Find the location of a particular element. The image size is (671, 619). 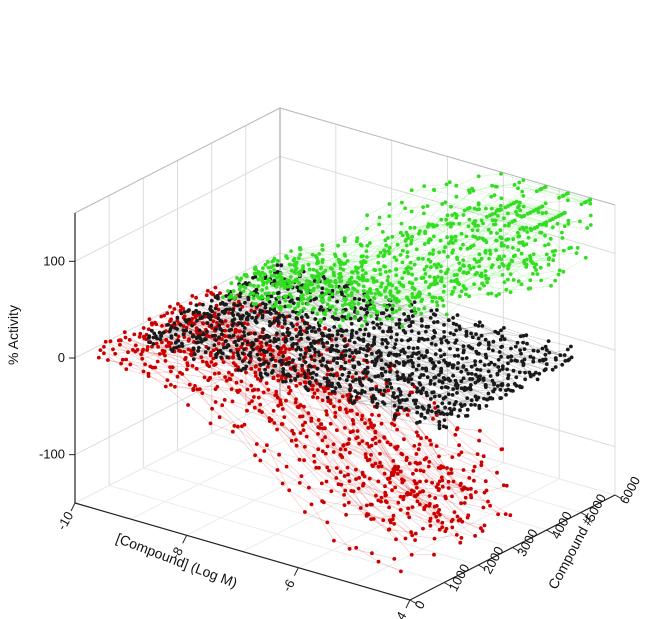

y-tick is located at coordinates (447, 584).